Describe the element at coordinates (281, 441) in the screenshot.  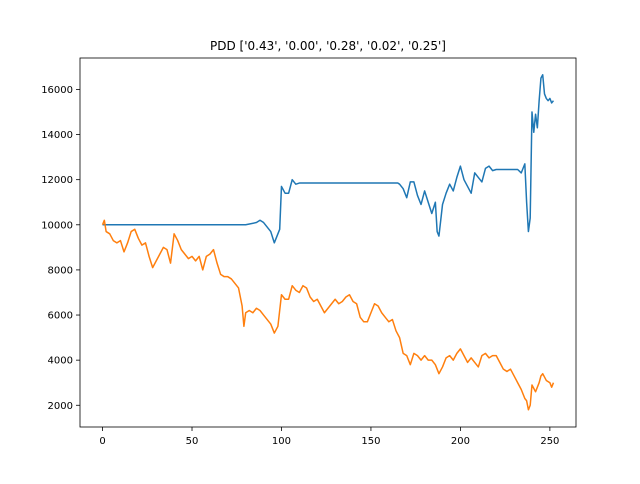
I see `x-tick-label: 100` at that location.